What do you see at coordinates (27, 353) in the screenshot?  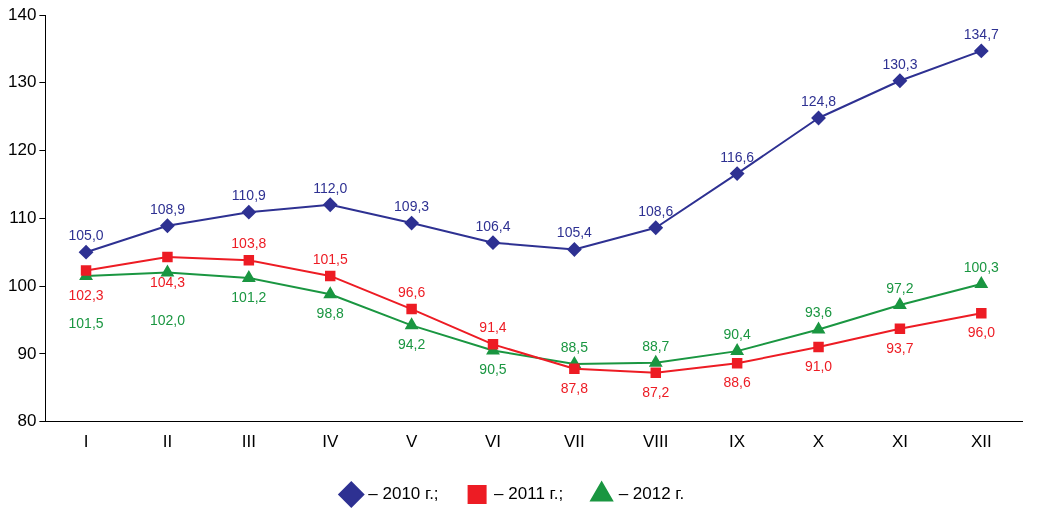 I see `y-tick-label: 90` at bounding box center [27, 353].